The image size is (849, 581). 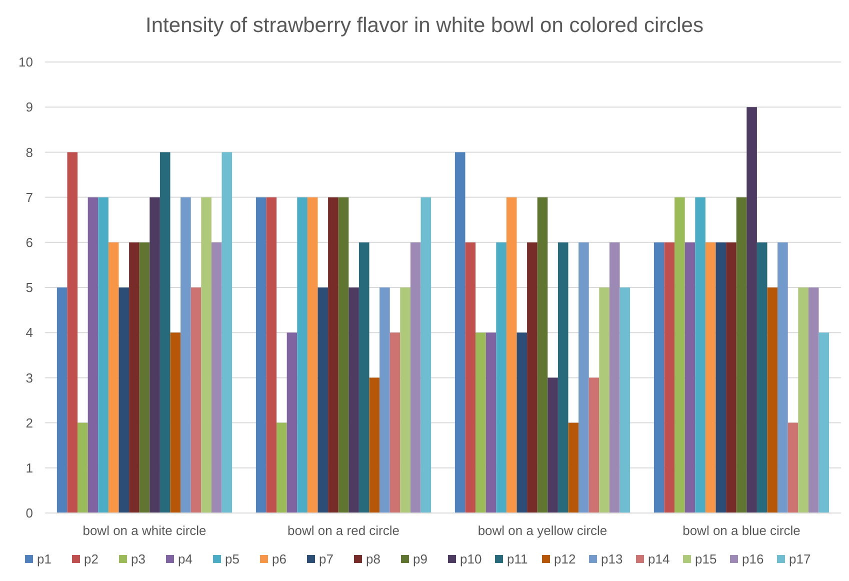 I want to click on chart-title: Intensity of strawberry flavor in white bowl on colored circles, so click(x=425, y=25).